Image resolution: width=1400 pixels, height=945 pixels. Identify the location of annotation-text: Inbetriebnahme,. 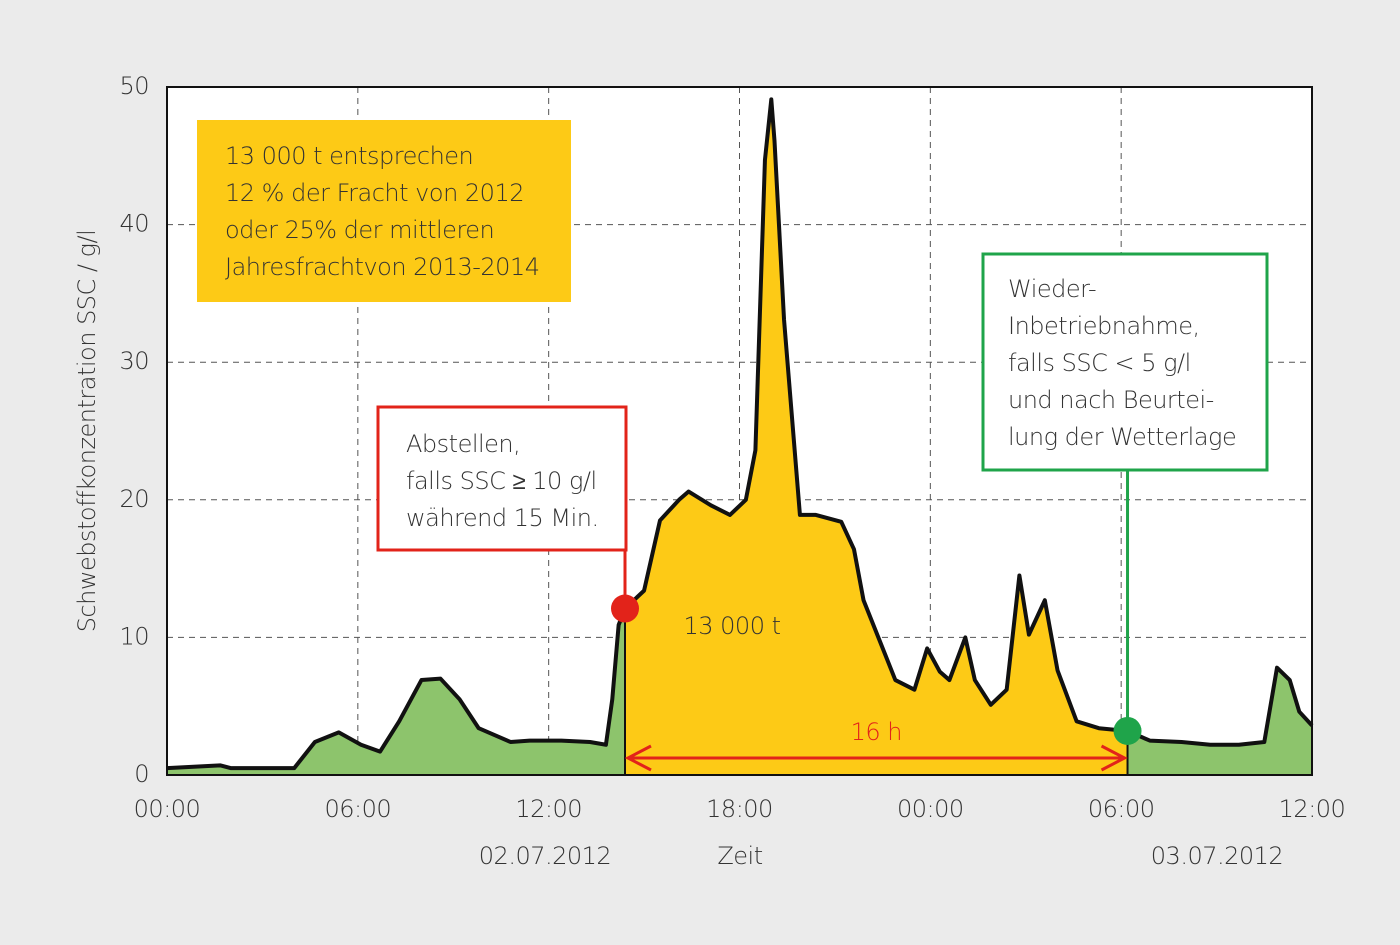
(1104, 326).